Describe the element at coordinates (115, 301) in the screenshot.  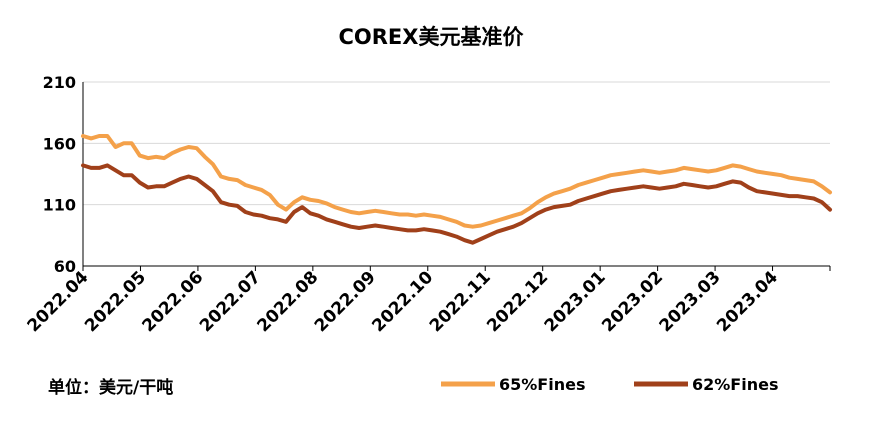
I see `x-tick-label-2022.05: 2022.05` at that location.